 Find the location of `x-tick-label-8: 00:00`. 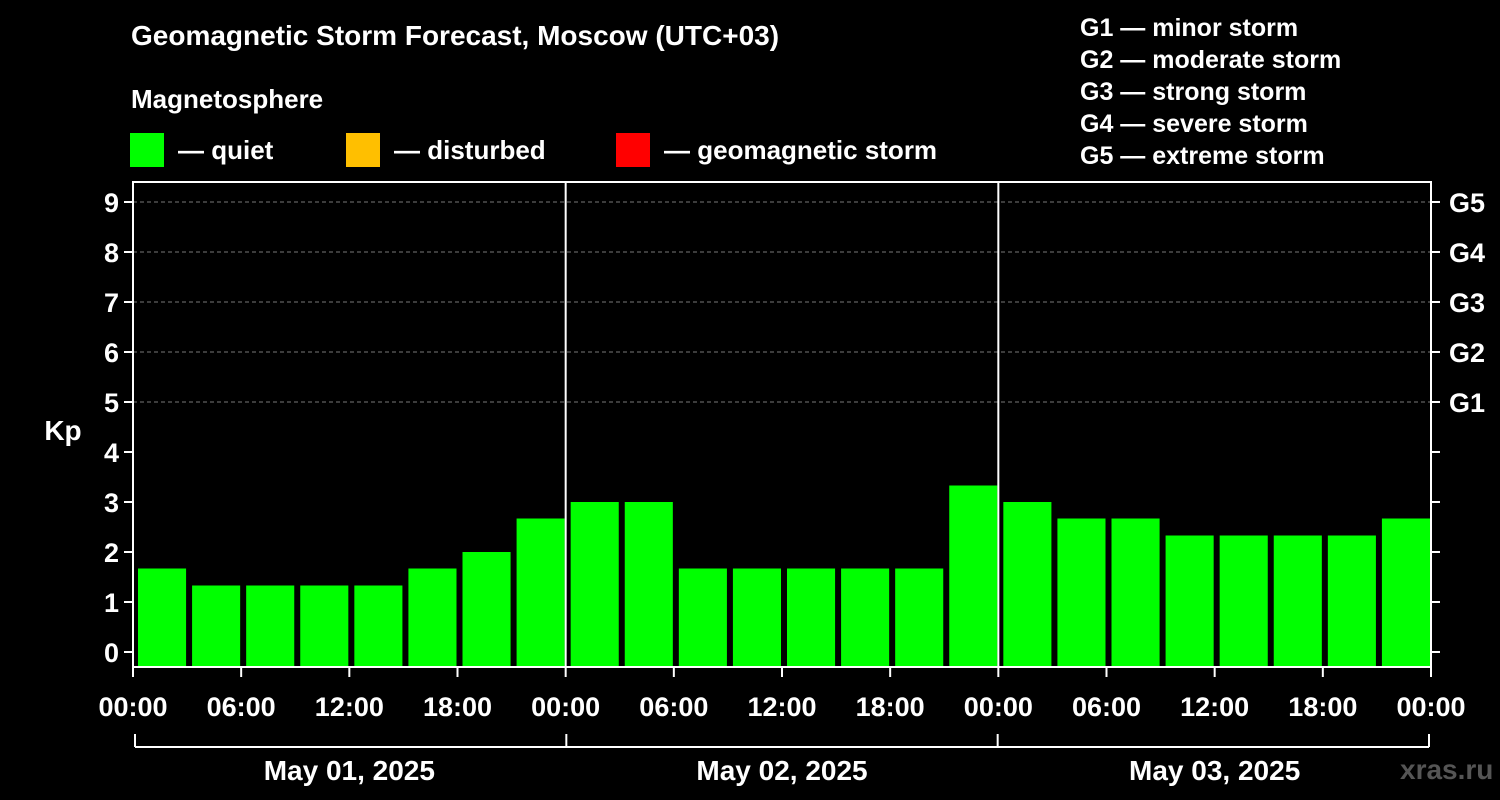

x-tick-label-8: 00:00 is located at coordinates (998, 707).